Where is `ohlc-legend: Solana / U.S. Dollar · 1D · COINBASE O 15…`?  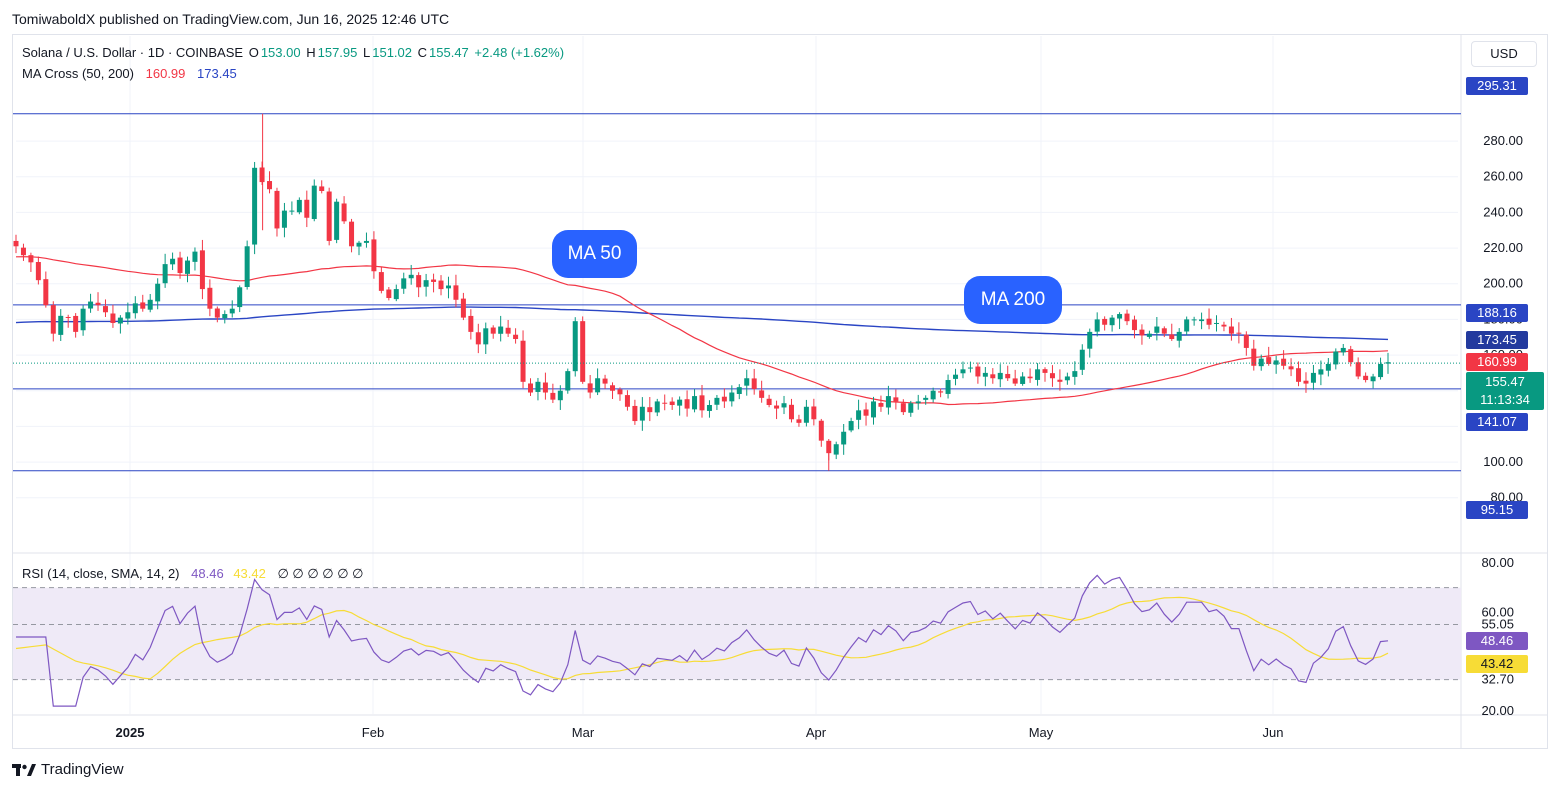 ohlc-legend: Solana / U.S. Dollar · 1D · COINBASE O 15… is located at coordinates (294, 52).